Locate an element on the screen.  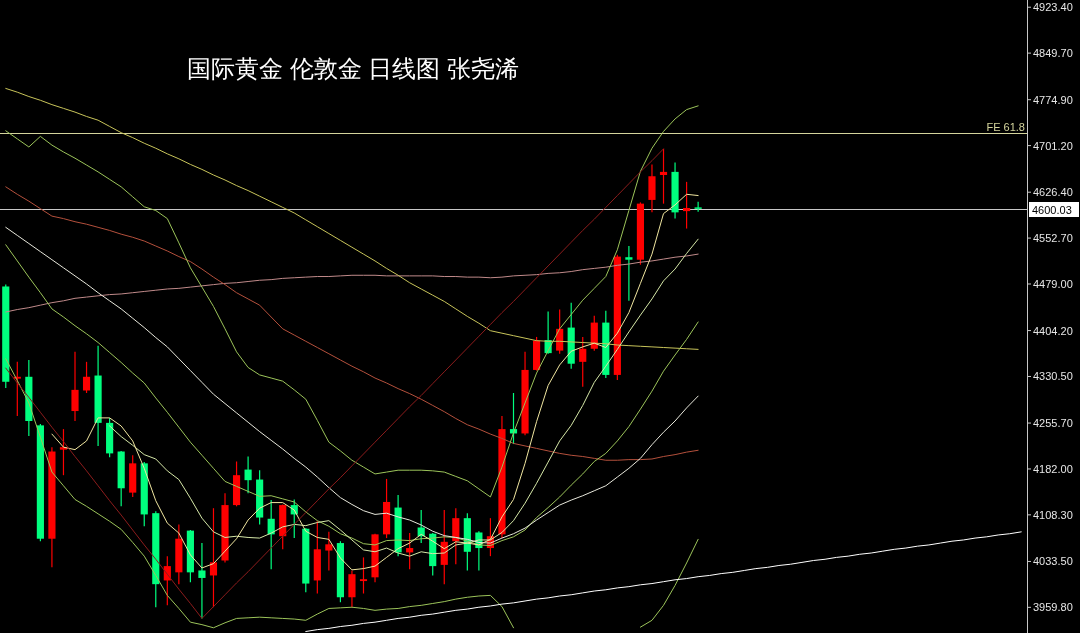
ref-line-label: 4600.03 is located at coordinates (1052, 209).